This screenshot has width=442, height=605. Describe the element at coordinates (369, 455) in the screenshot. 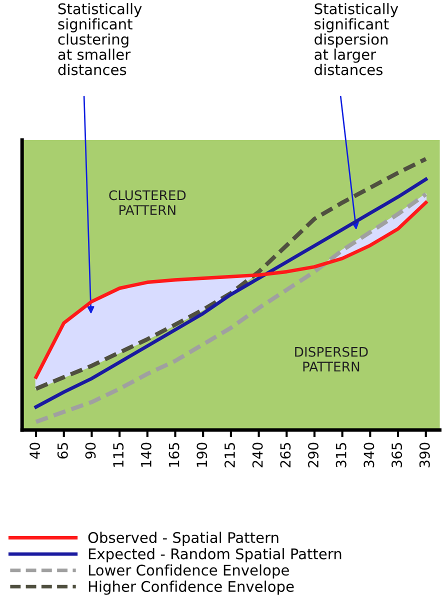

I see `x-tick-label: 340` at that location.